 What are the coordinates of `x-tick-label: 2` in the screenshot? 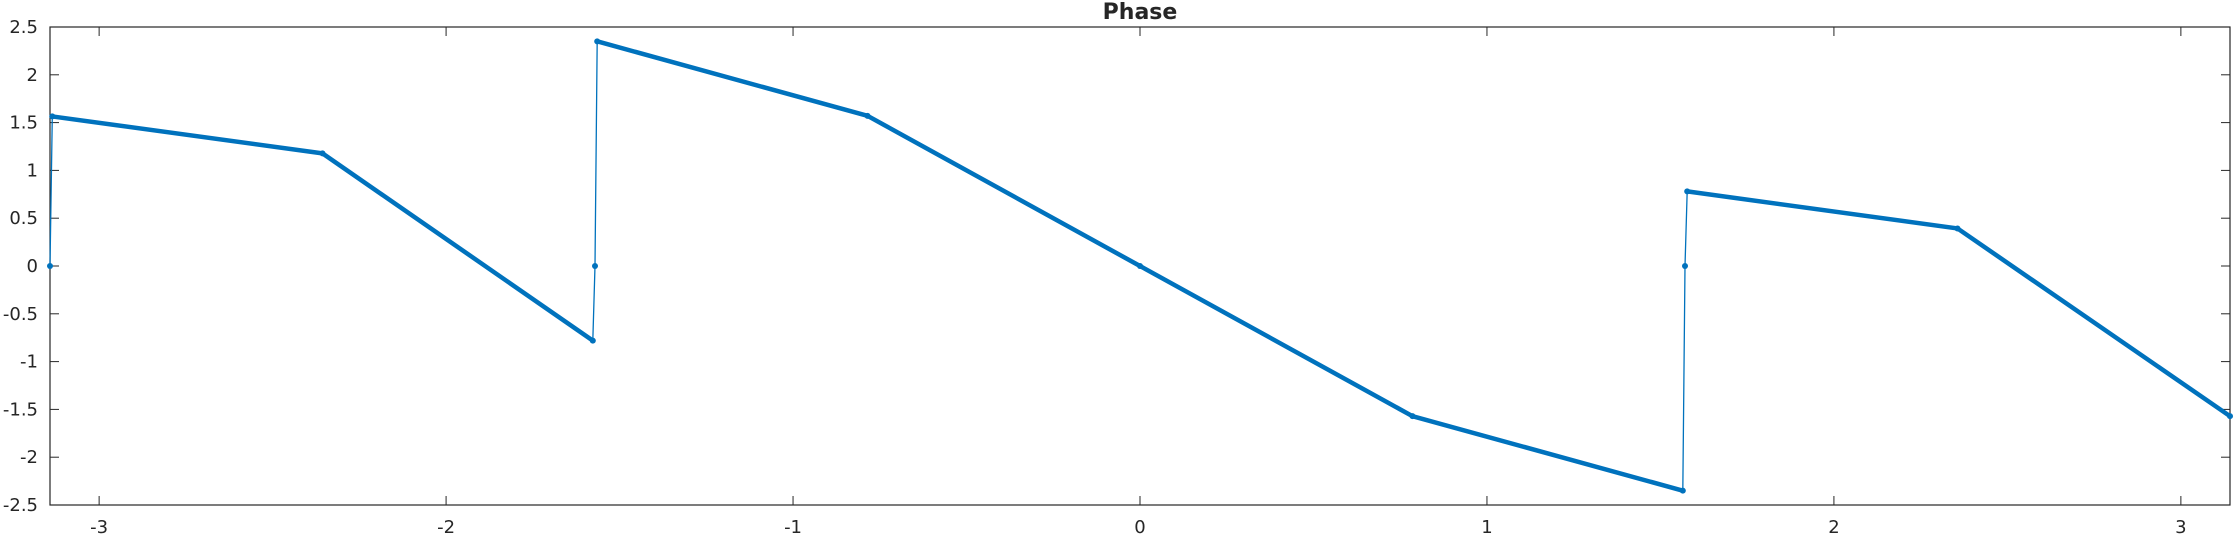 It's located at (1833, 527).